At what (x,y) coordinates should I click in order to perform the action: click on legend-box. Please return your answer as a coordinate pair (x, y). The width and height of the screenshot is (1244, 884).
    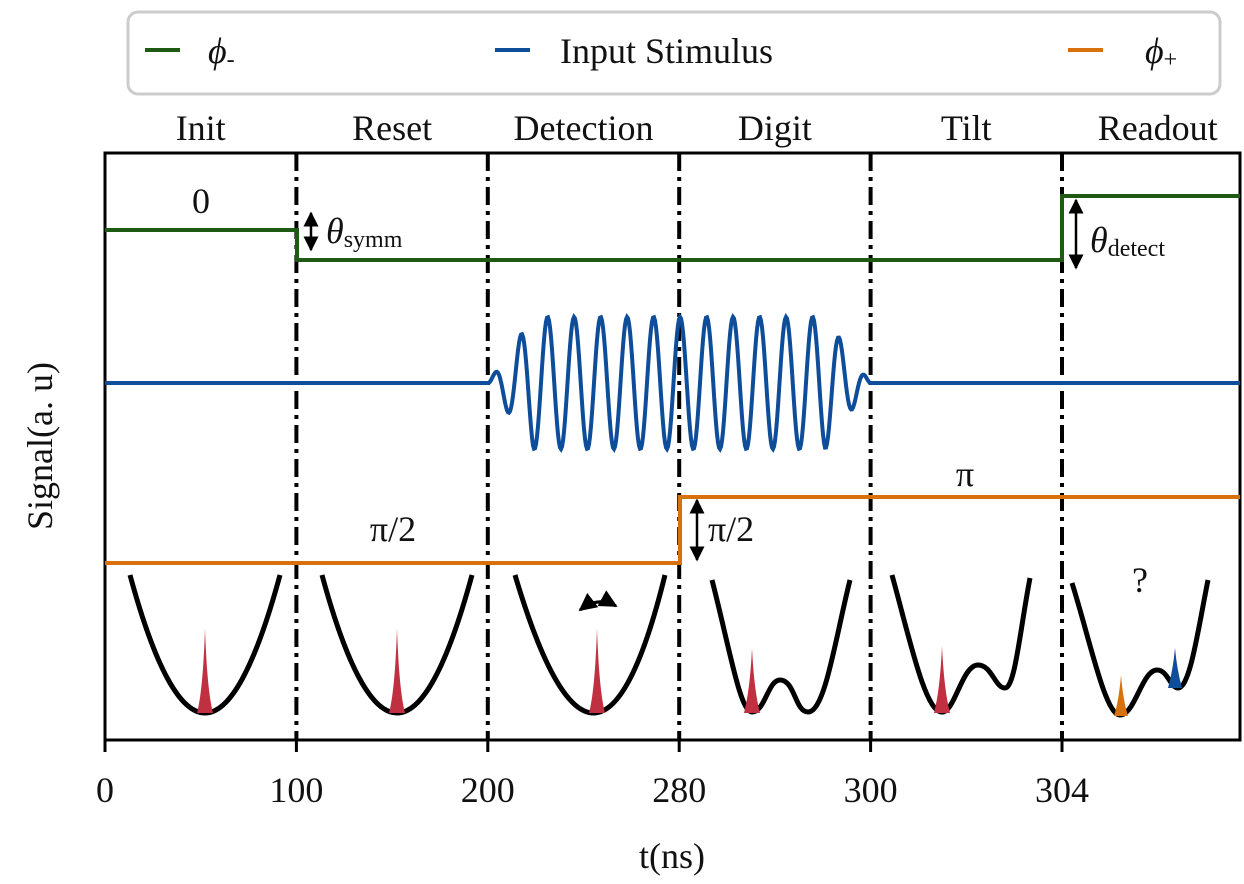
    Looking at the image, I should click on (674, 53).